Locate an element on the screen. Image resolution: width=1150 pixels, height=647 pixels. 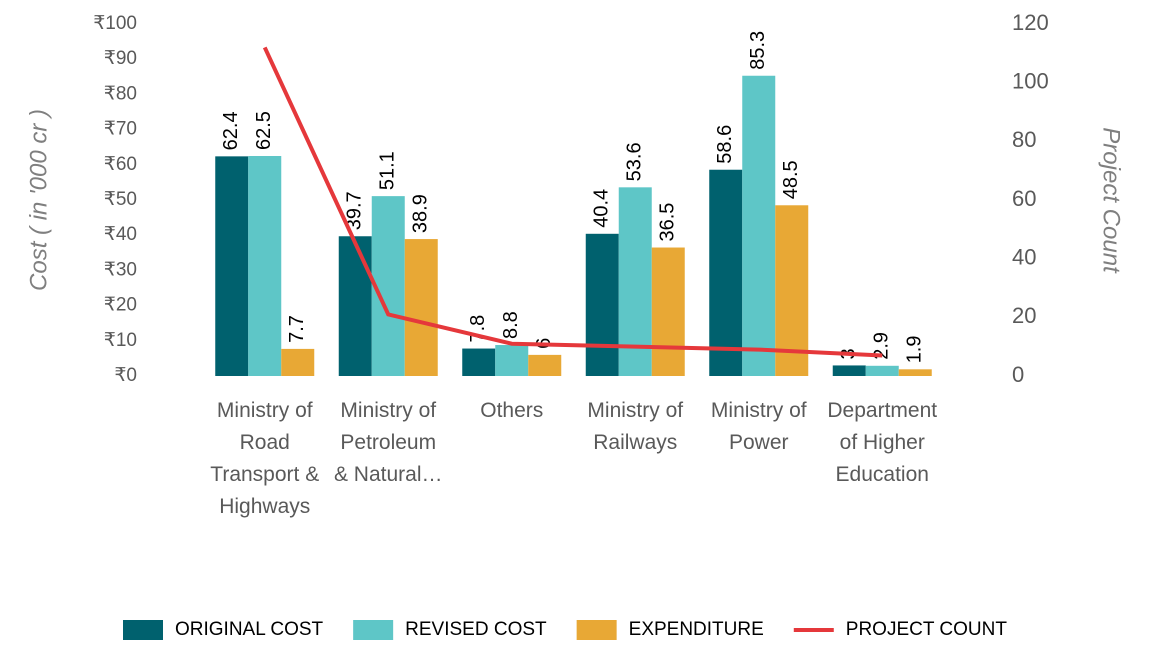
y-tick-label: ₹40 is located at coordinates (120, 234).